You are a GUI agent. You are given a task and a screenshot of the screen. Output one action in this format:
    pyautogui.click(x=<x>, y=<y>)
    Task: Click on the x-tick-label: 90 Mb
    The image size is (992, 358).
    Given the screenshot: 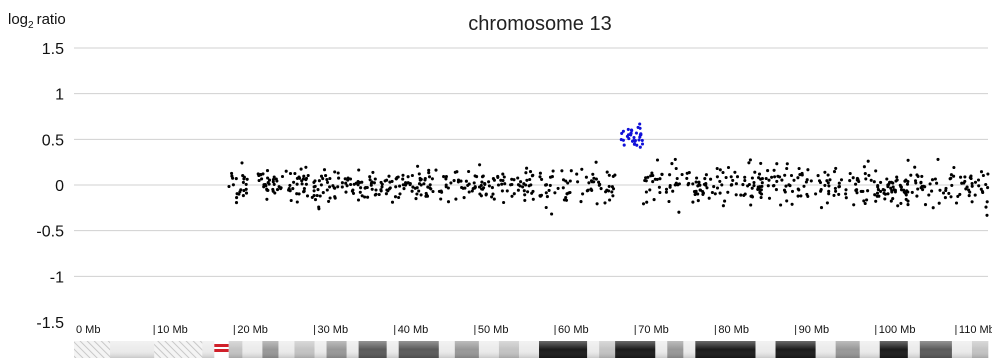 What is the action you would take?
    pyautogui.click(x=814, y=330)
    